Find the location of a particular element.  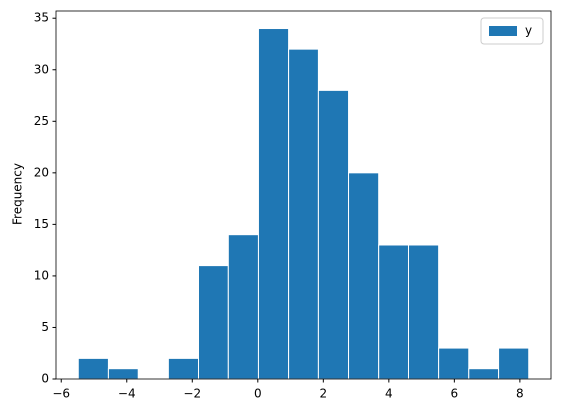

y-tick-label: 10 is located at coordinates (41, 275).